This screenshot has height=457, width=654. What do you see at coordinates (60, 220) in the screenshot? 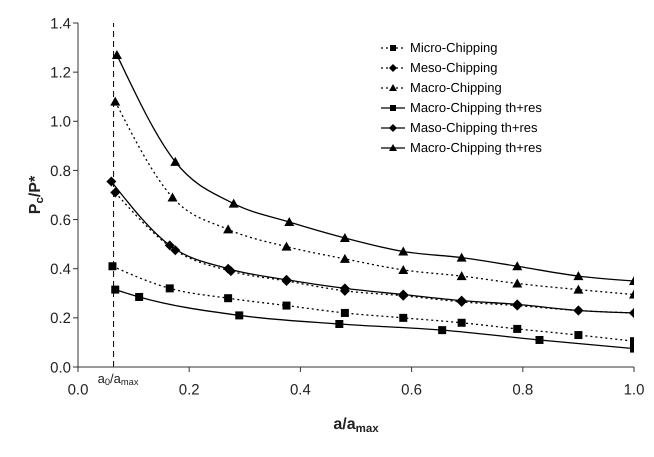
I see `y-tick-label: 0.6` at bounding box center [60, 220].